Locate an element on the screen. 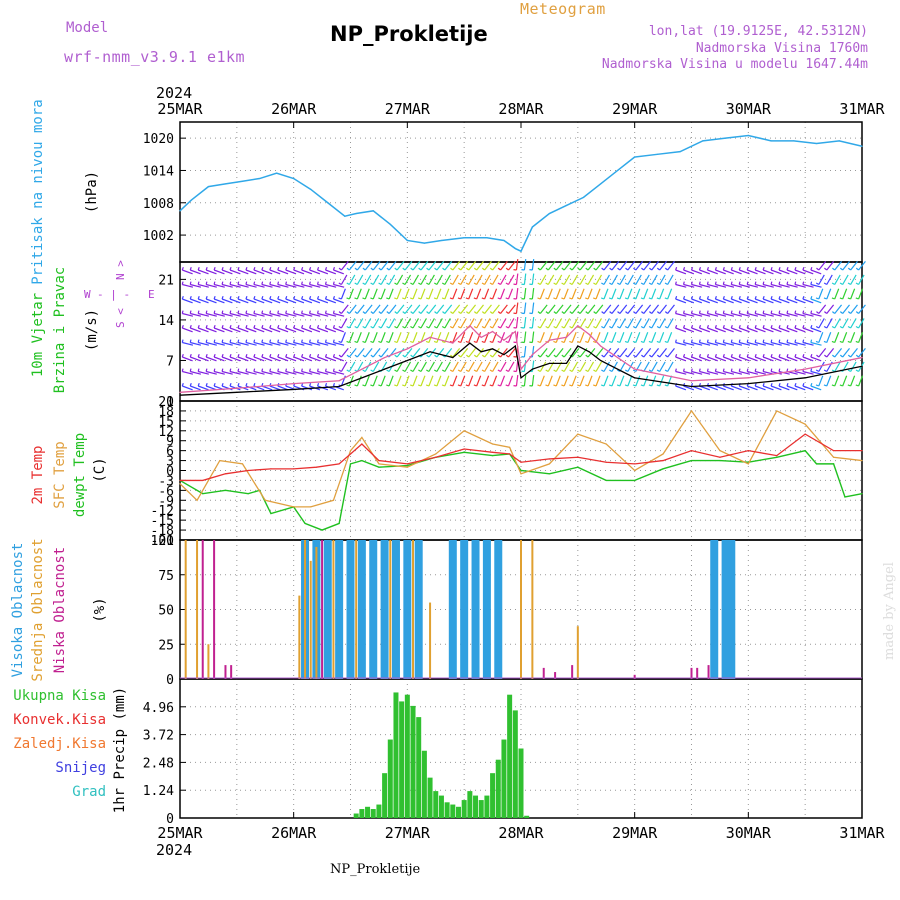 Image resolution: width=900 pixels, height=900 pixels. x-tick-label-top: 26MAR is located at coordinates (294, 109).